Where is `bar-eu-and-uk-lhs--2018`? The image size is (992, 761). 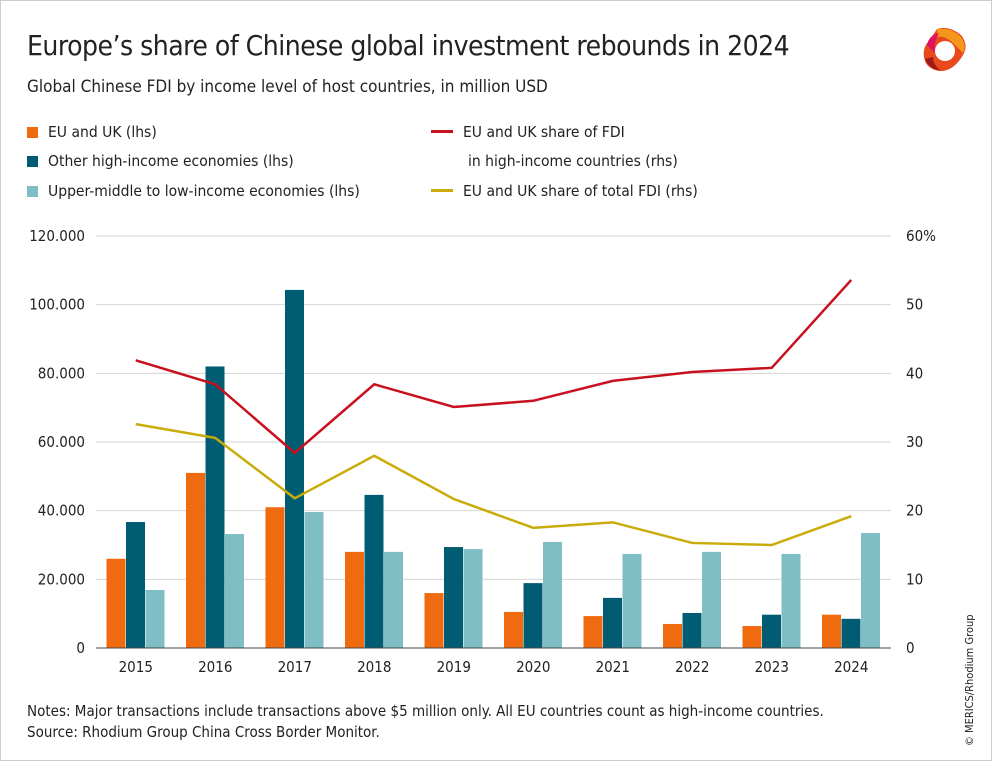
bar-eu-and-uk-lhs--2018 is located at coordinates (354, 599).